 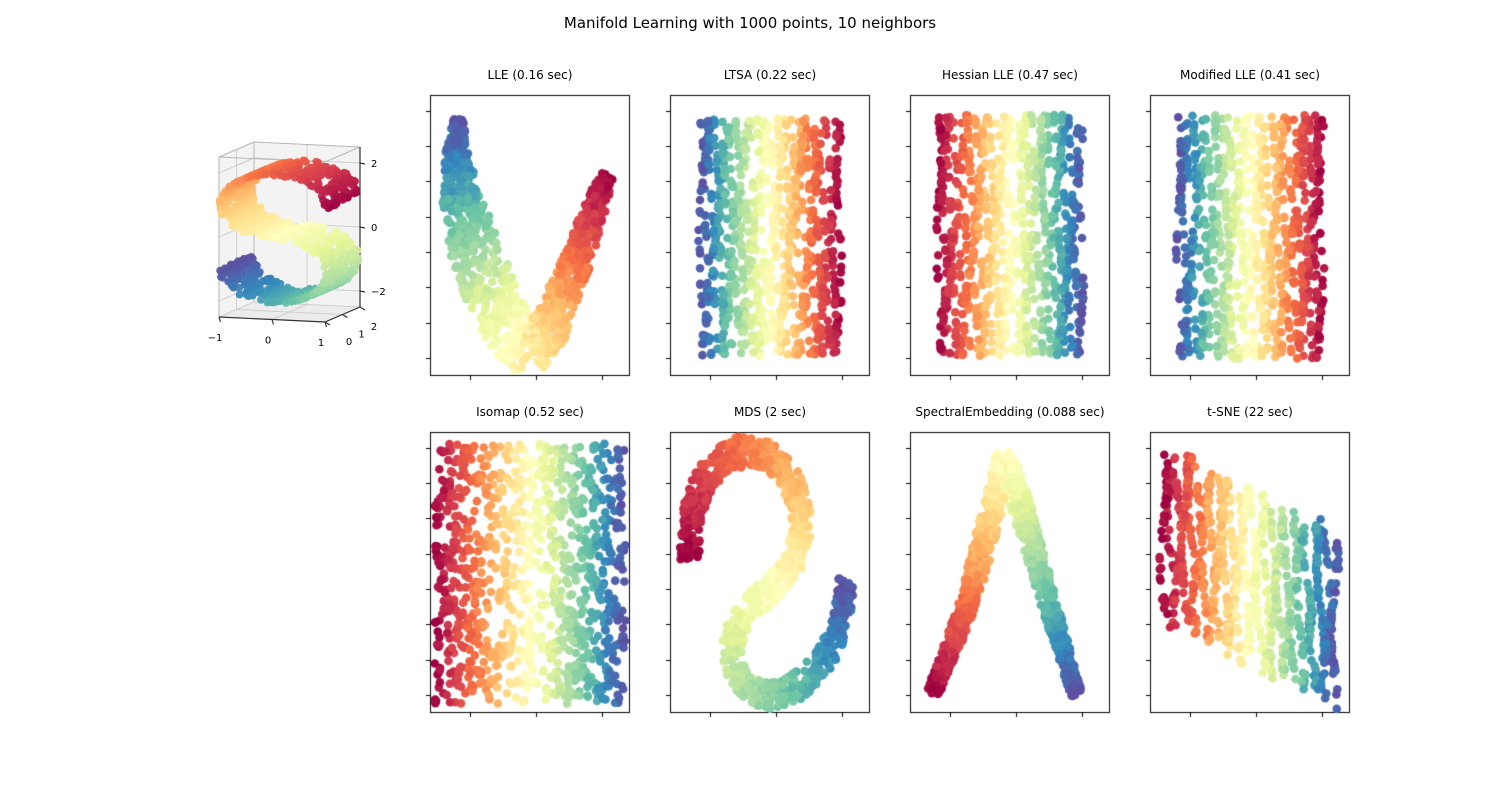 I want to click on subplot-hessian-lle: Hessian LLE (0.47 sec), so click(x=1010, y=226).